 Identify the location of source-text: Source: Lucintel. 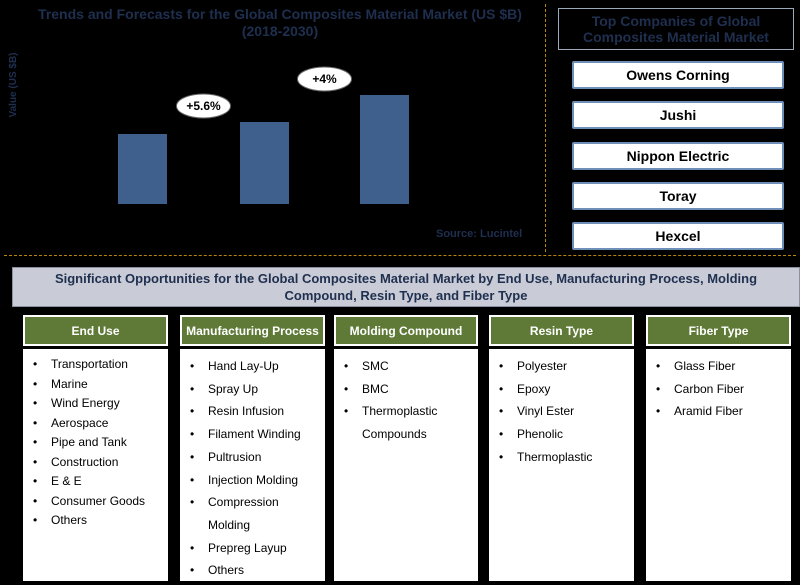
(479, 234).